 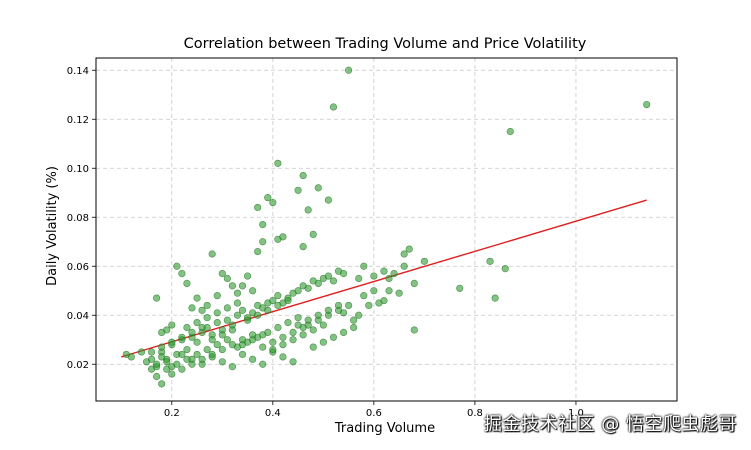 What do you see at coordinates (374, 413) in the screenshot?
I see `x-tick-label: 0.6` at bounding box center [374, 413].